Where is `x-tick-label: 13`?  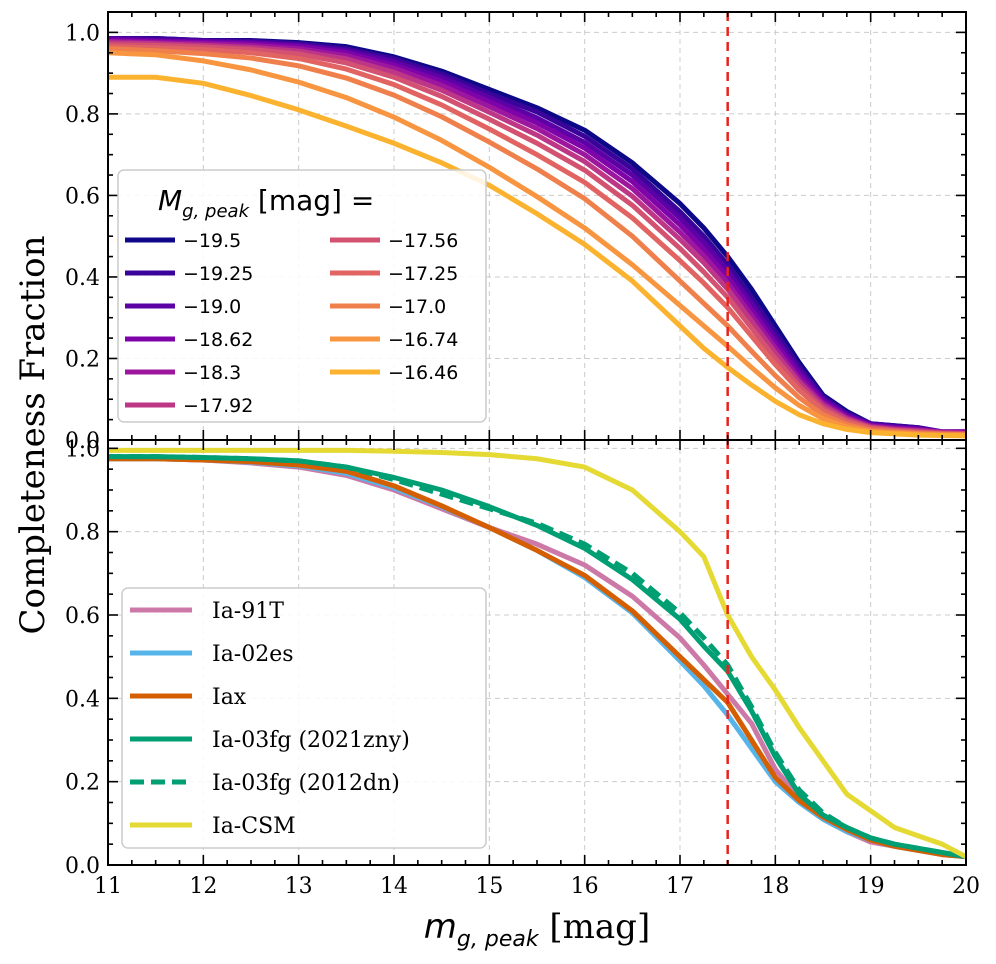
x-tick-label: 13 is located at coordinates (299, 886).